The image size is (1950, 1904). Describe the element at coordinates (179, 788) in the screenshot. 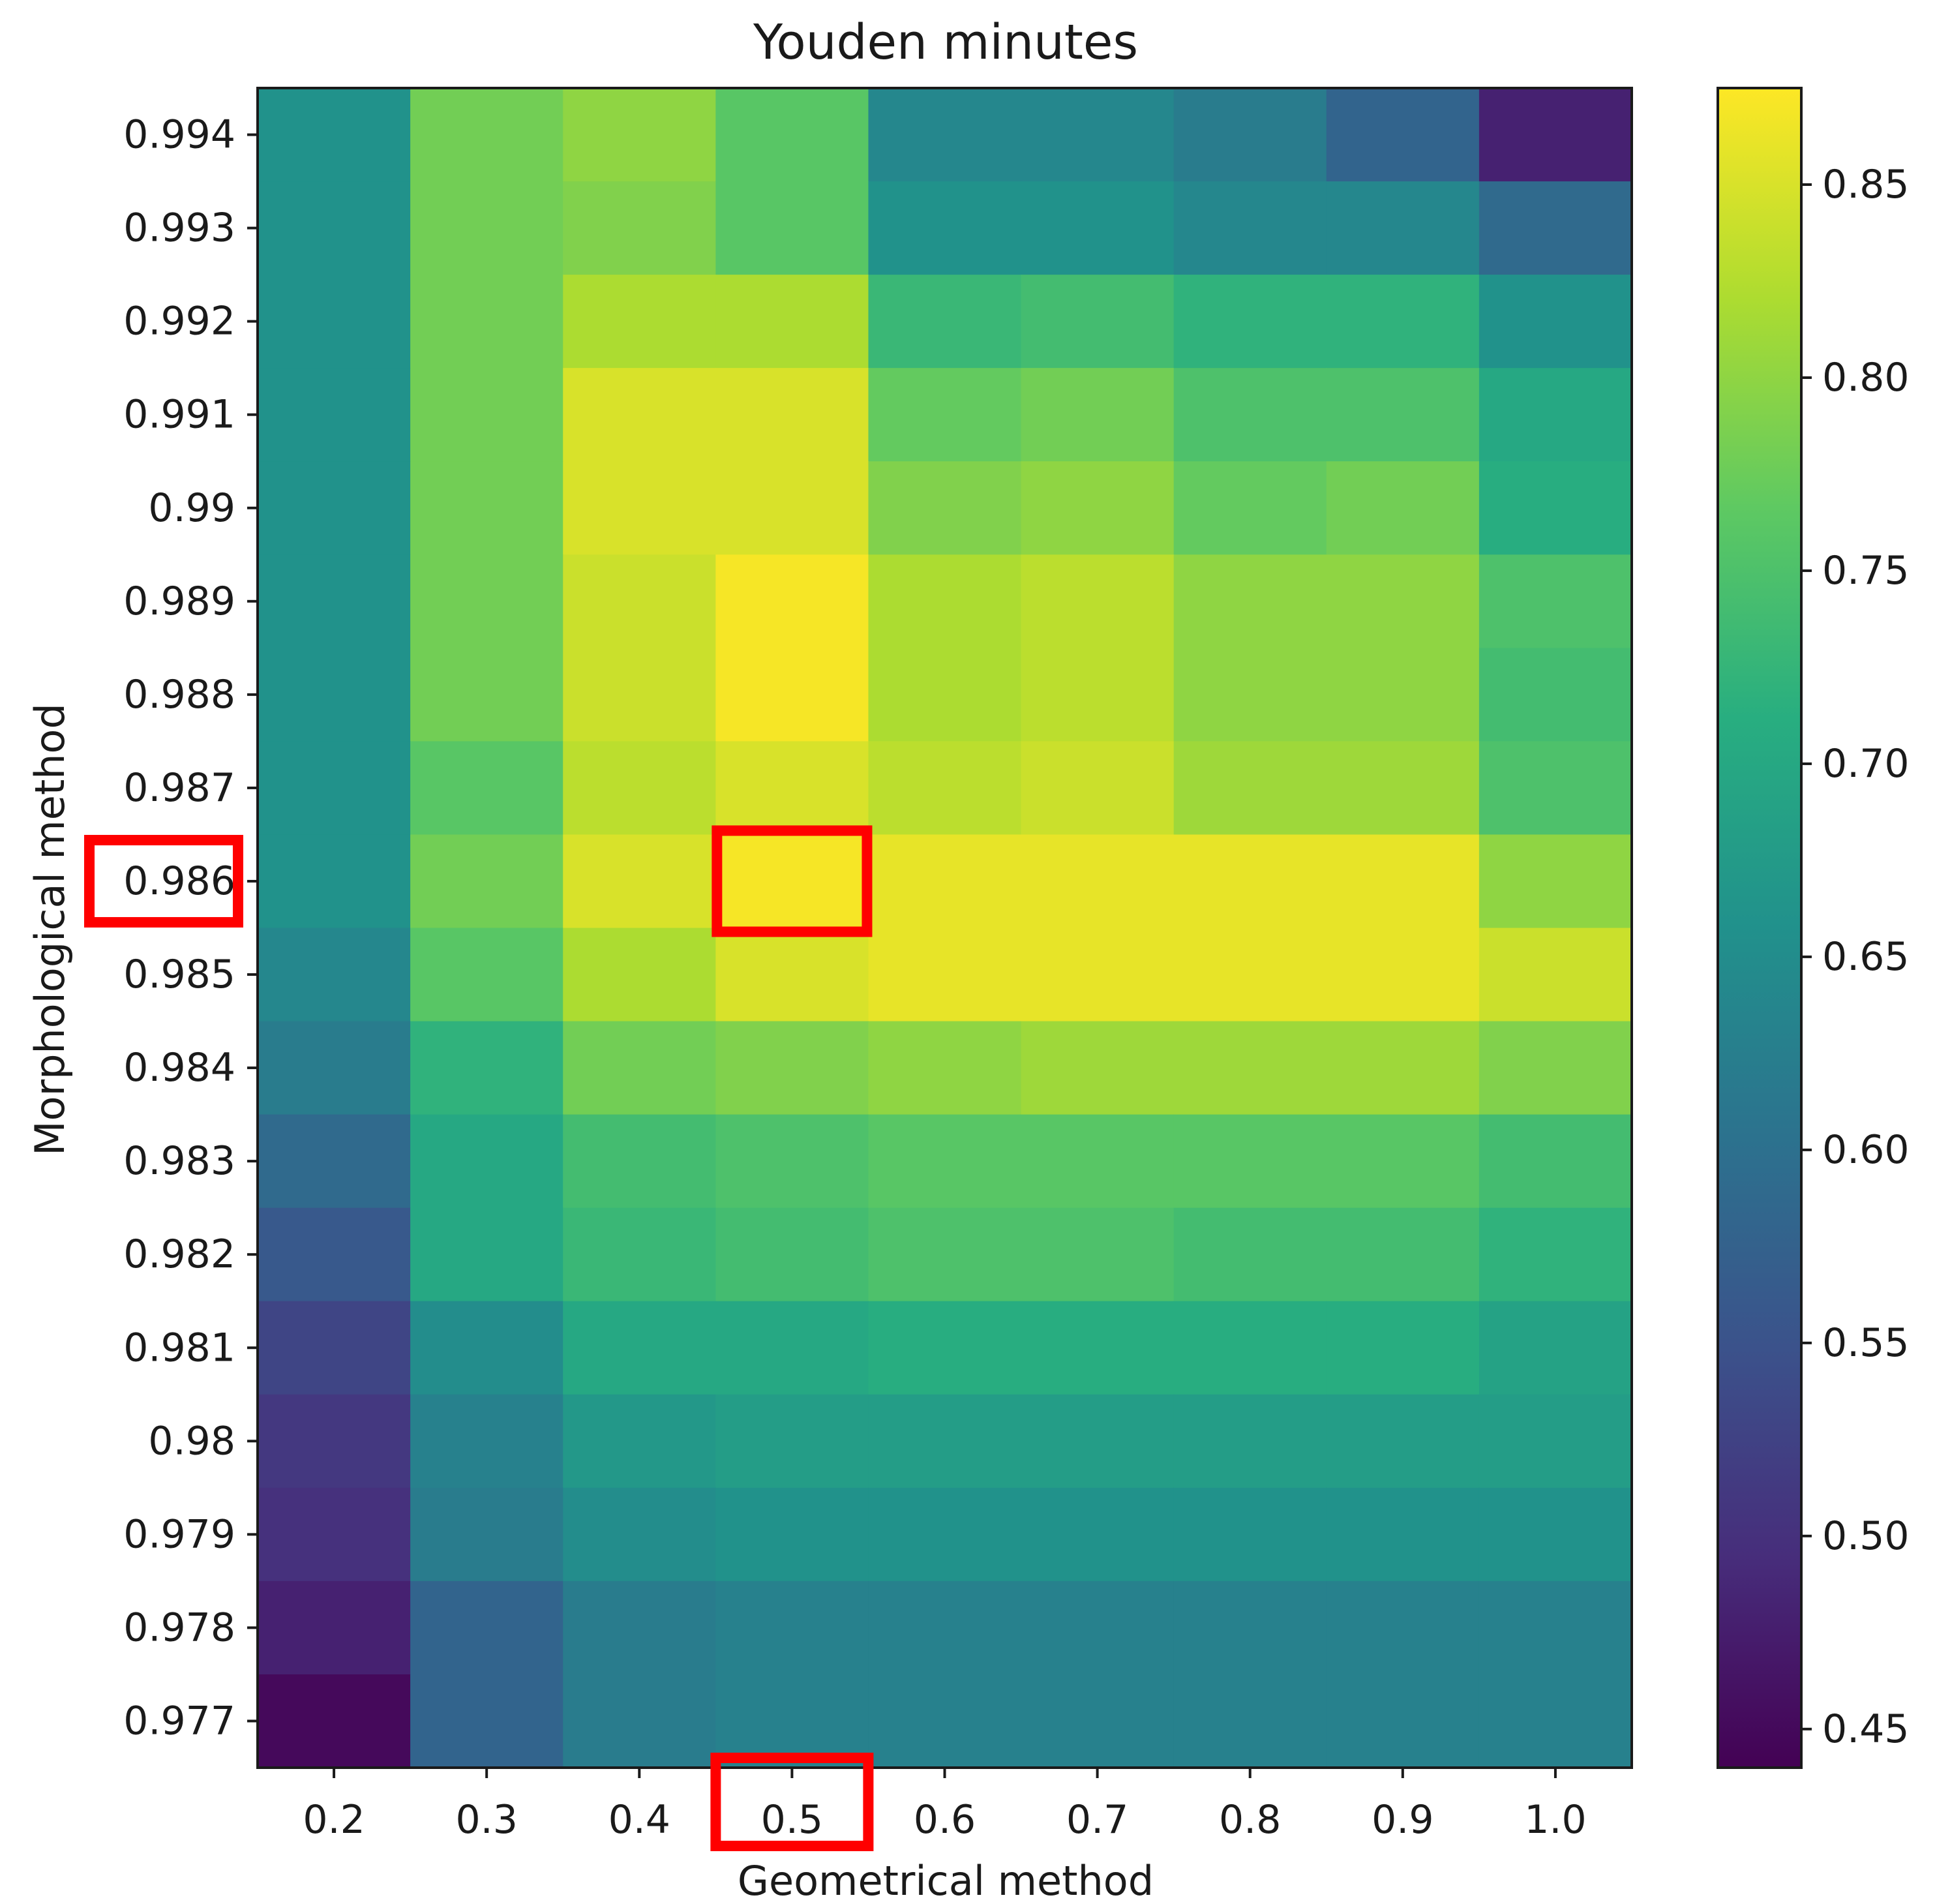

I see `y-tick-label: 0.987` at that location.